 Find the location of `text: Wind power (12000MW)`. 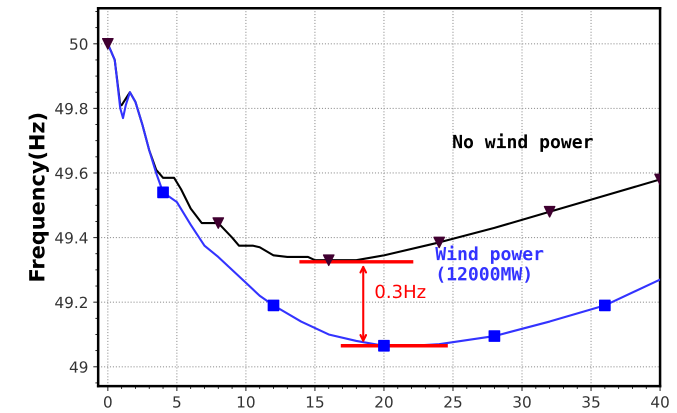

text: Wind power (12000MW) is located at coordinates (489, 264).